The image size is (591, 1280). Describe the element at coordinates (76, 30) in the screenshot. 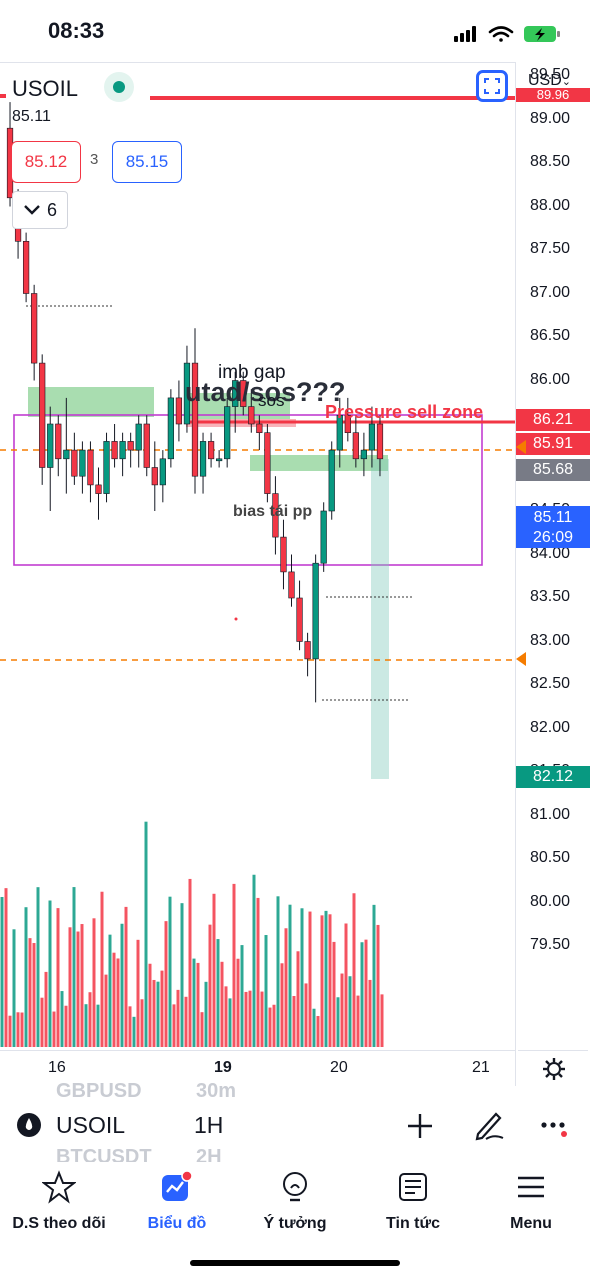

I see `status-time: 08:33` at that location.